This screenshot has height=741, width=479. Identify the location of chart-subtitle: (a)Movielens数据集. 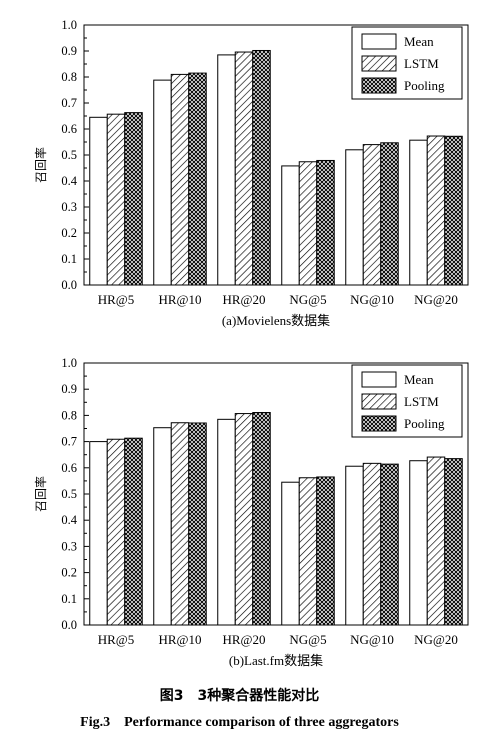
(276, 320).